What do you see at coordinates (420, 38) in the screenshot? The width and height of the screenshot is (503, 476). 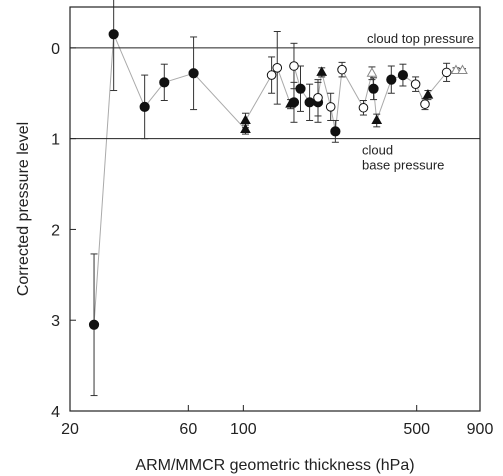 I see `cloud-top-label: cloud top pressure` at bounding box center [420, 38].